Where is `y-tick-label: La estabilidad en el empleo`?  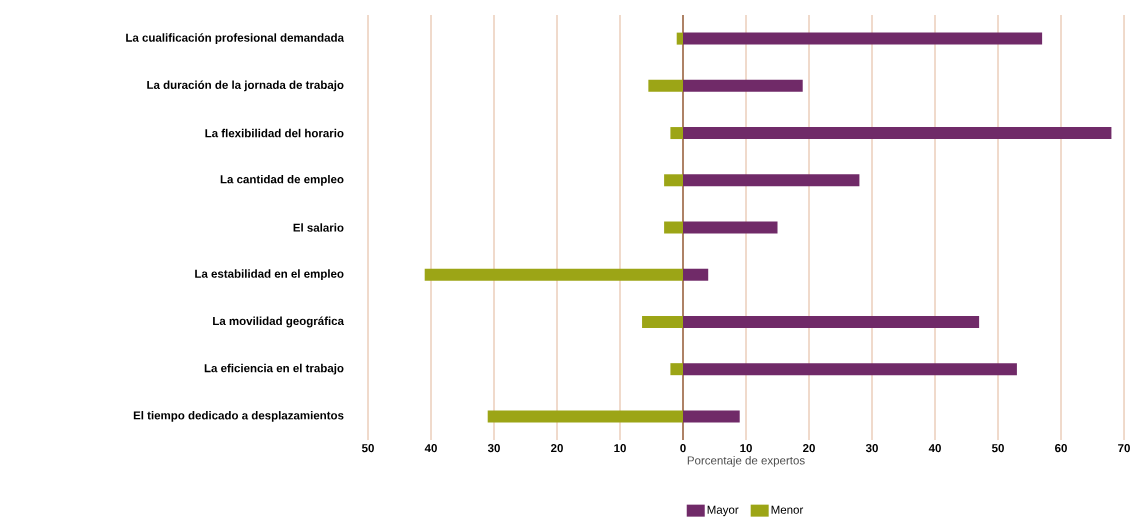 y-tick-label: La estabilidad en el empleo is located at coordinates (269, 275).